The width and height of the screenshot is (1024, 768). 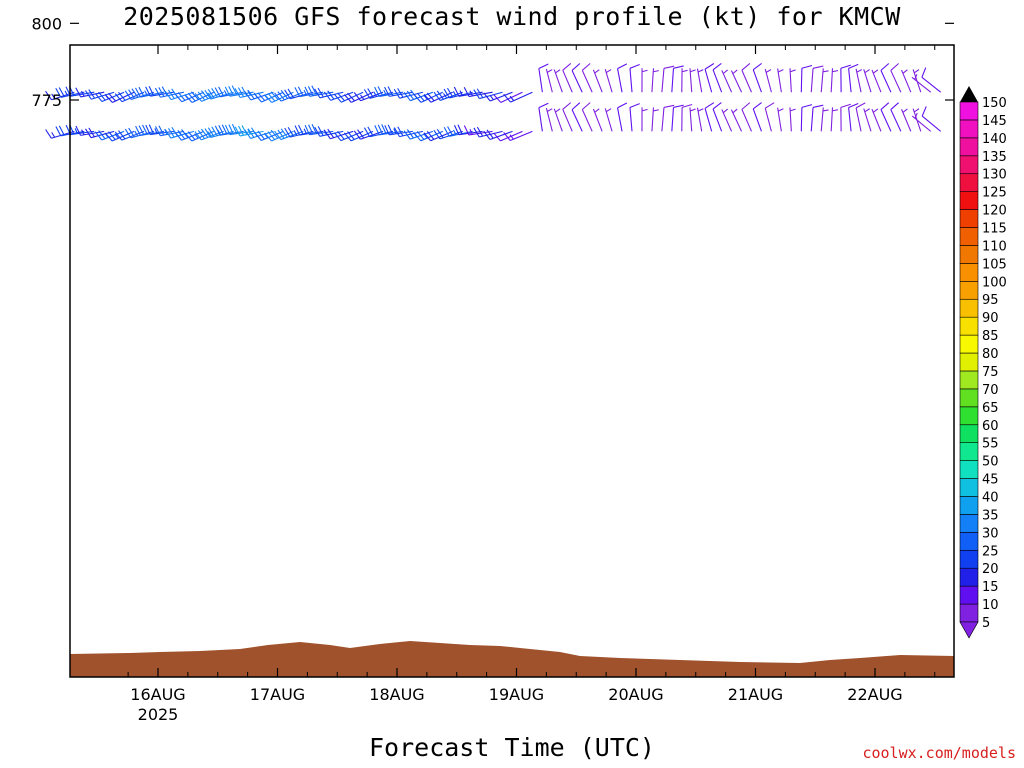 What do you see at coordinates (990, 515) in the screenshot?
I see `colorbar-label: 35` at bounding box center [990, 515].